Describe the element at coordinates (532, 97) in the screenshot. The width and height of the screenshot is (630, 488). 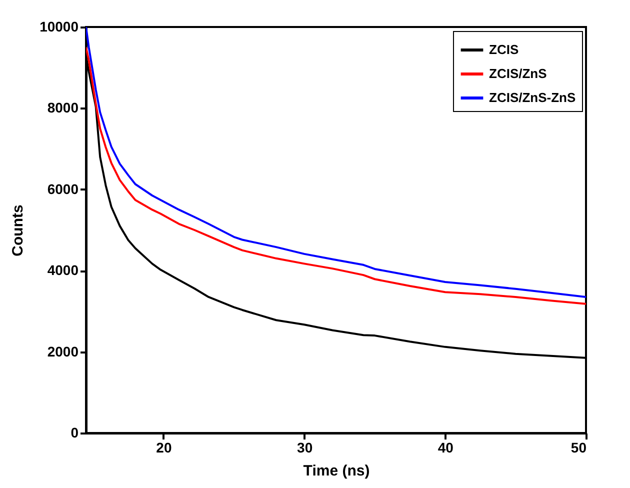
I see `legend-label: ZCIS/ZnS-ZnS` at that location.